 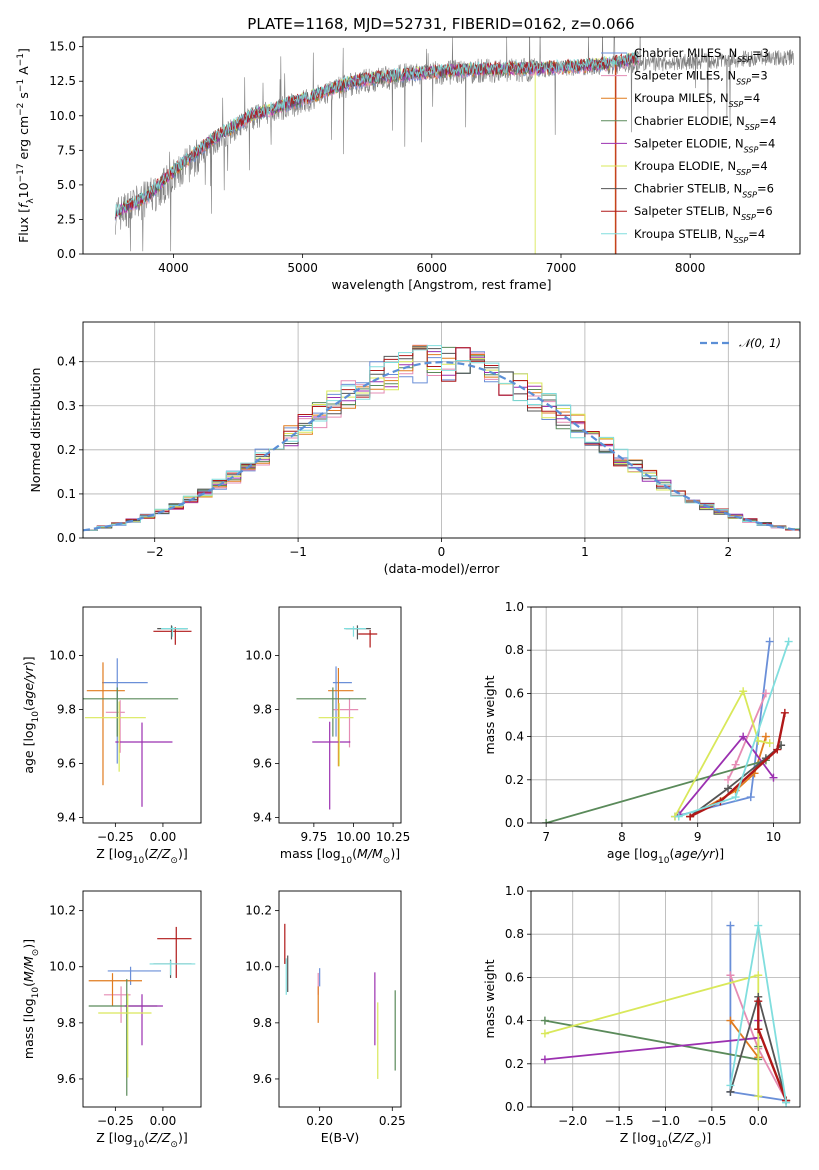 I want to click on y-tick-label-4: 0.4, so click(x=66, y=362).